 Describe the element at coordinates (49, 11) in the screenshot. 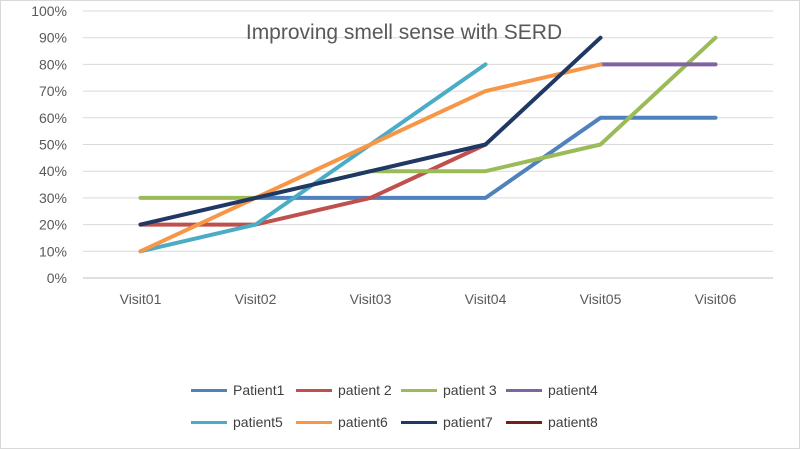

I see `y-tick-label: 100%` at that location.